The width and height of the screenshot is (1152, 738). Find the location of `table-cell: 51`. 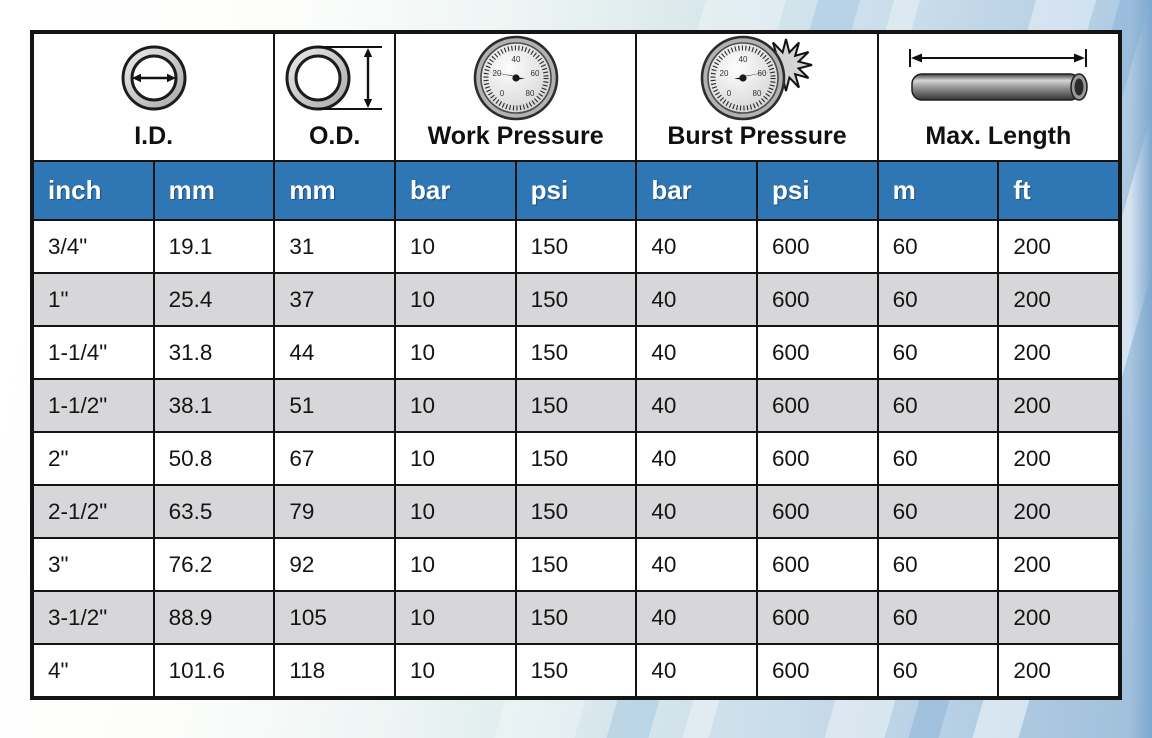

table-cell: 51 is located at coordinates (334, 405).